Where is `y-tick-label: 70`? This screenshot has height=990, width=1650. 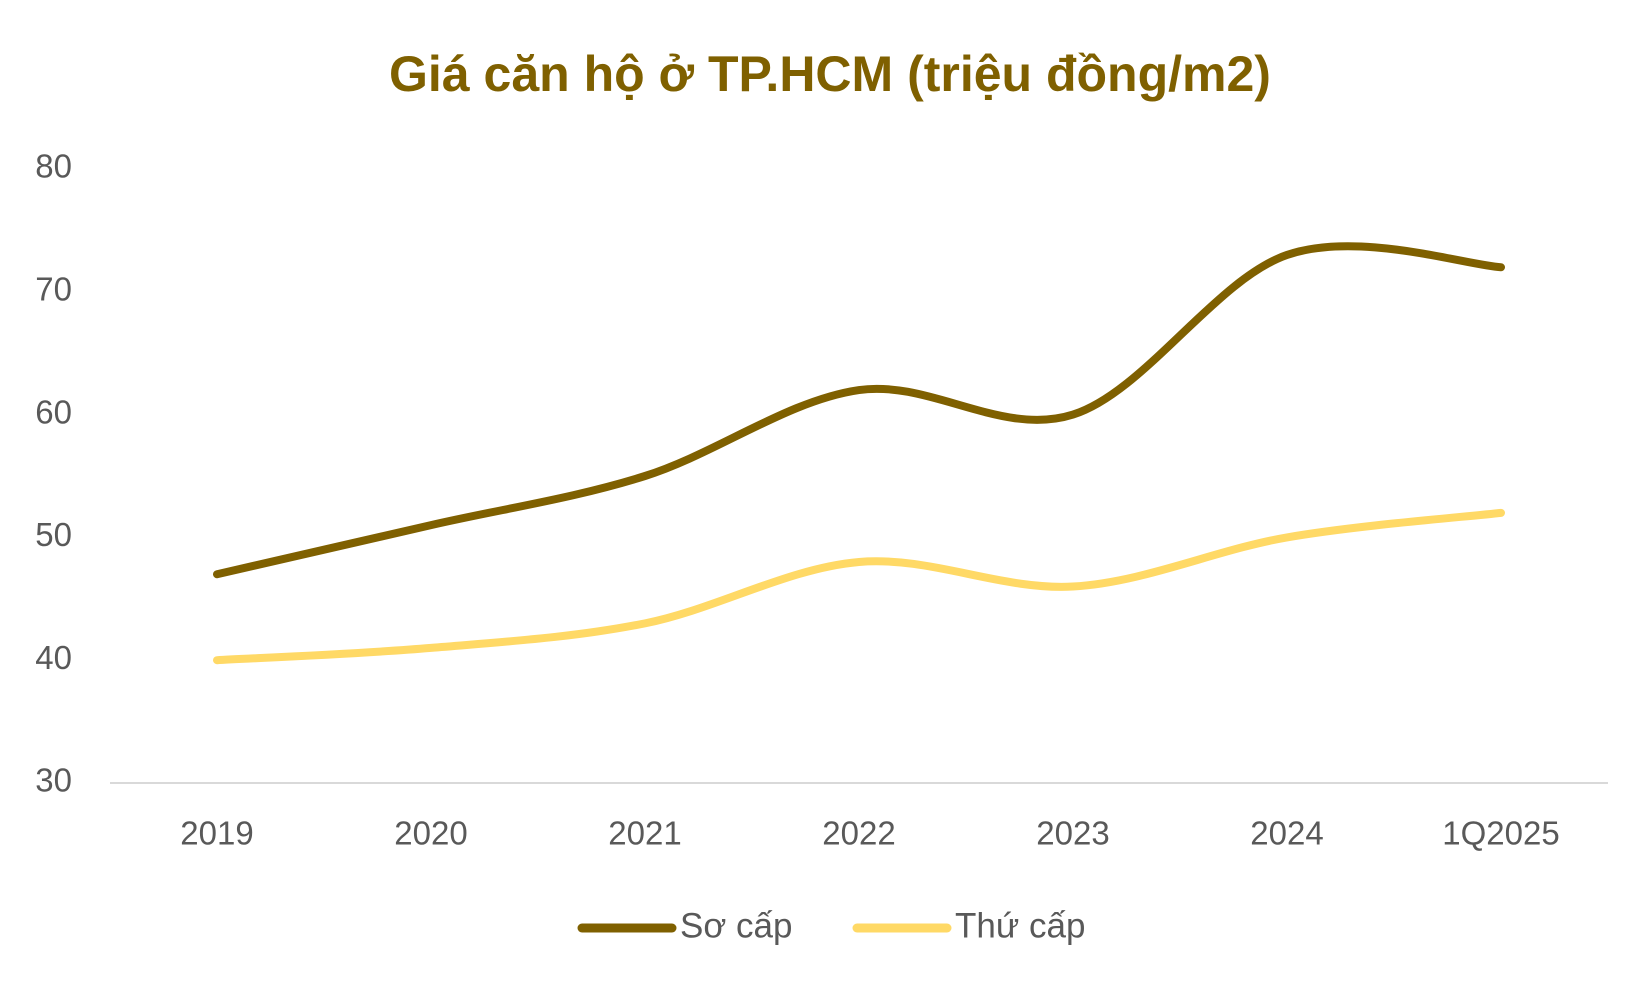 y-tick-label: 70 is located at coordinates (53, 289).